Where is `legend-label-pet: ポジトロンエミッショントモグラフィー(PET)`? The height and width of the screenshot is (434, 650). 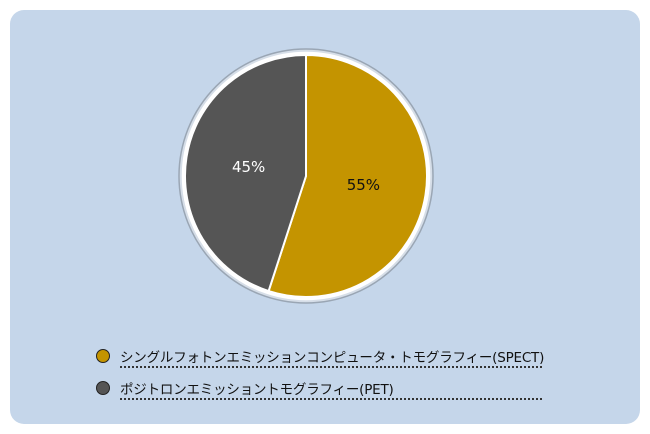 legend-label-pet: ポジトロンエミッショントモグラフィー(PET) is located at coordinates (257, 390).